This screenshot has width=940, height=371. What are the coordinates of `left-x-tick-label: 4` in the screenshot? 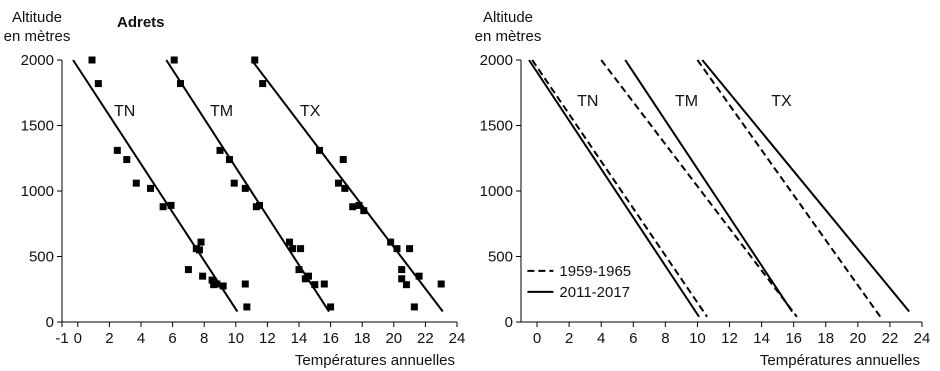 It's located at (141, 338).